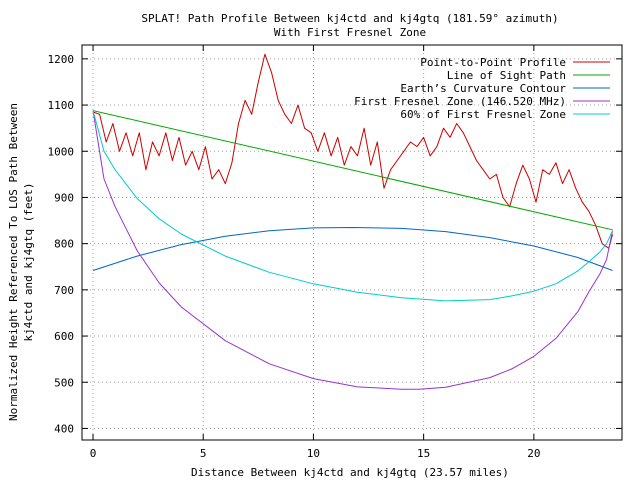 This screenshot has width=640, height=480. What do you see at coordinates (493, 62) in the screenshot?
I see `legend-label: Point-to-Point Profile` at bounding box center [493, 62].